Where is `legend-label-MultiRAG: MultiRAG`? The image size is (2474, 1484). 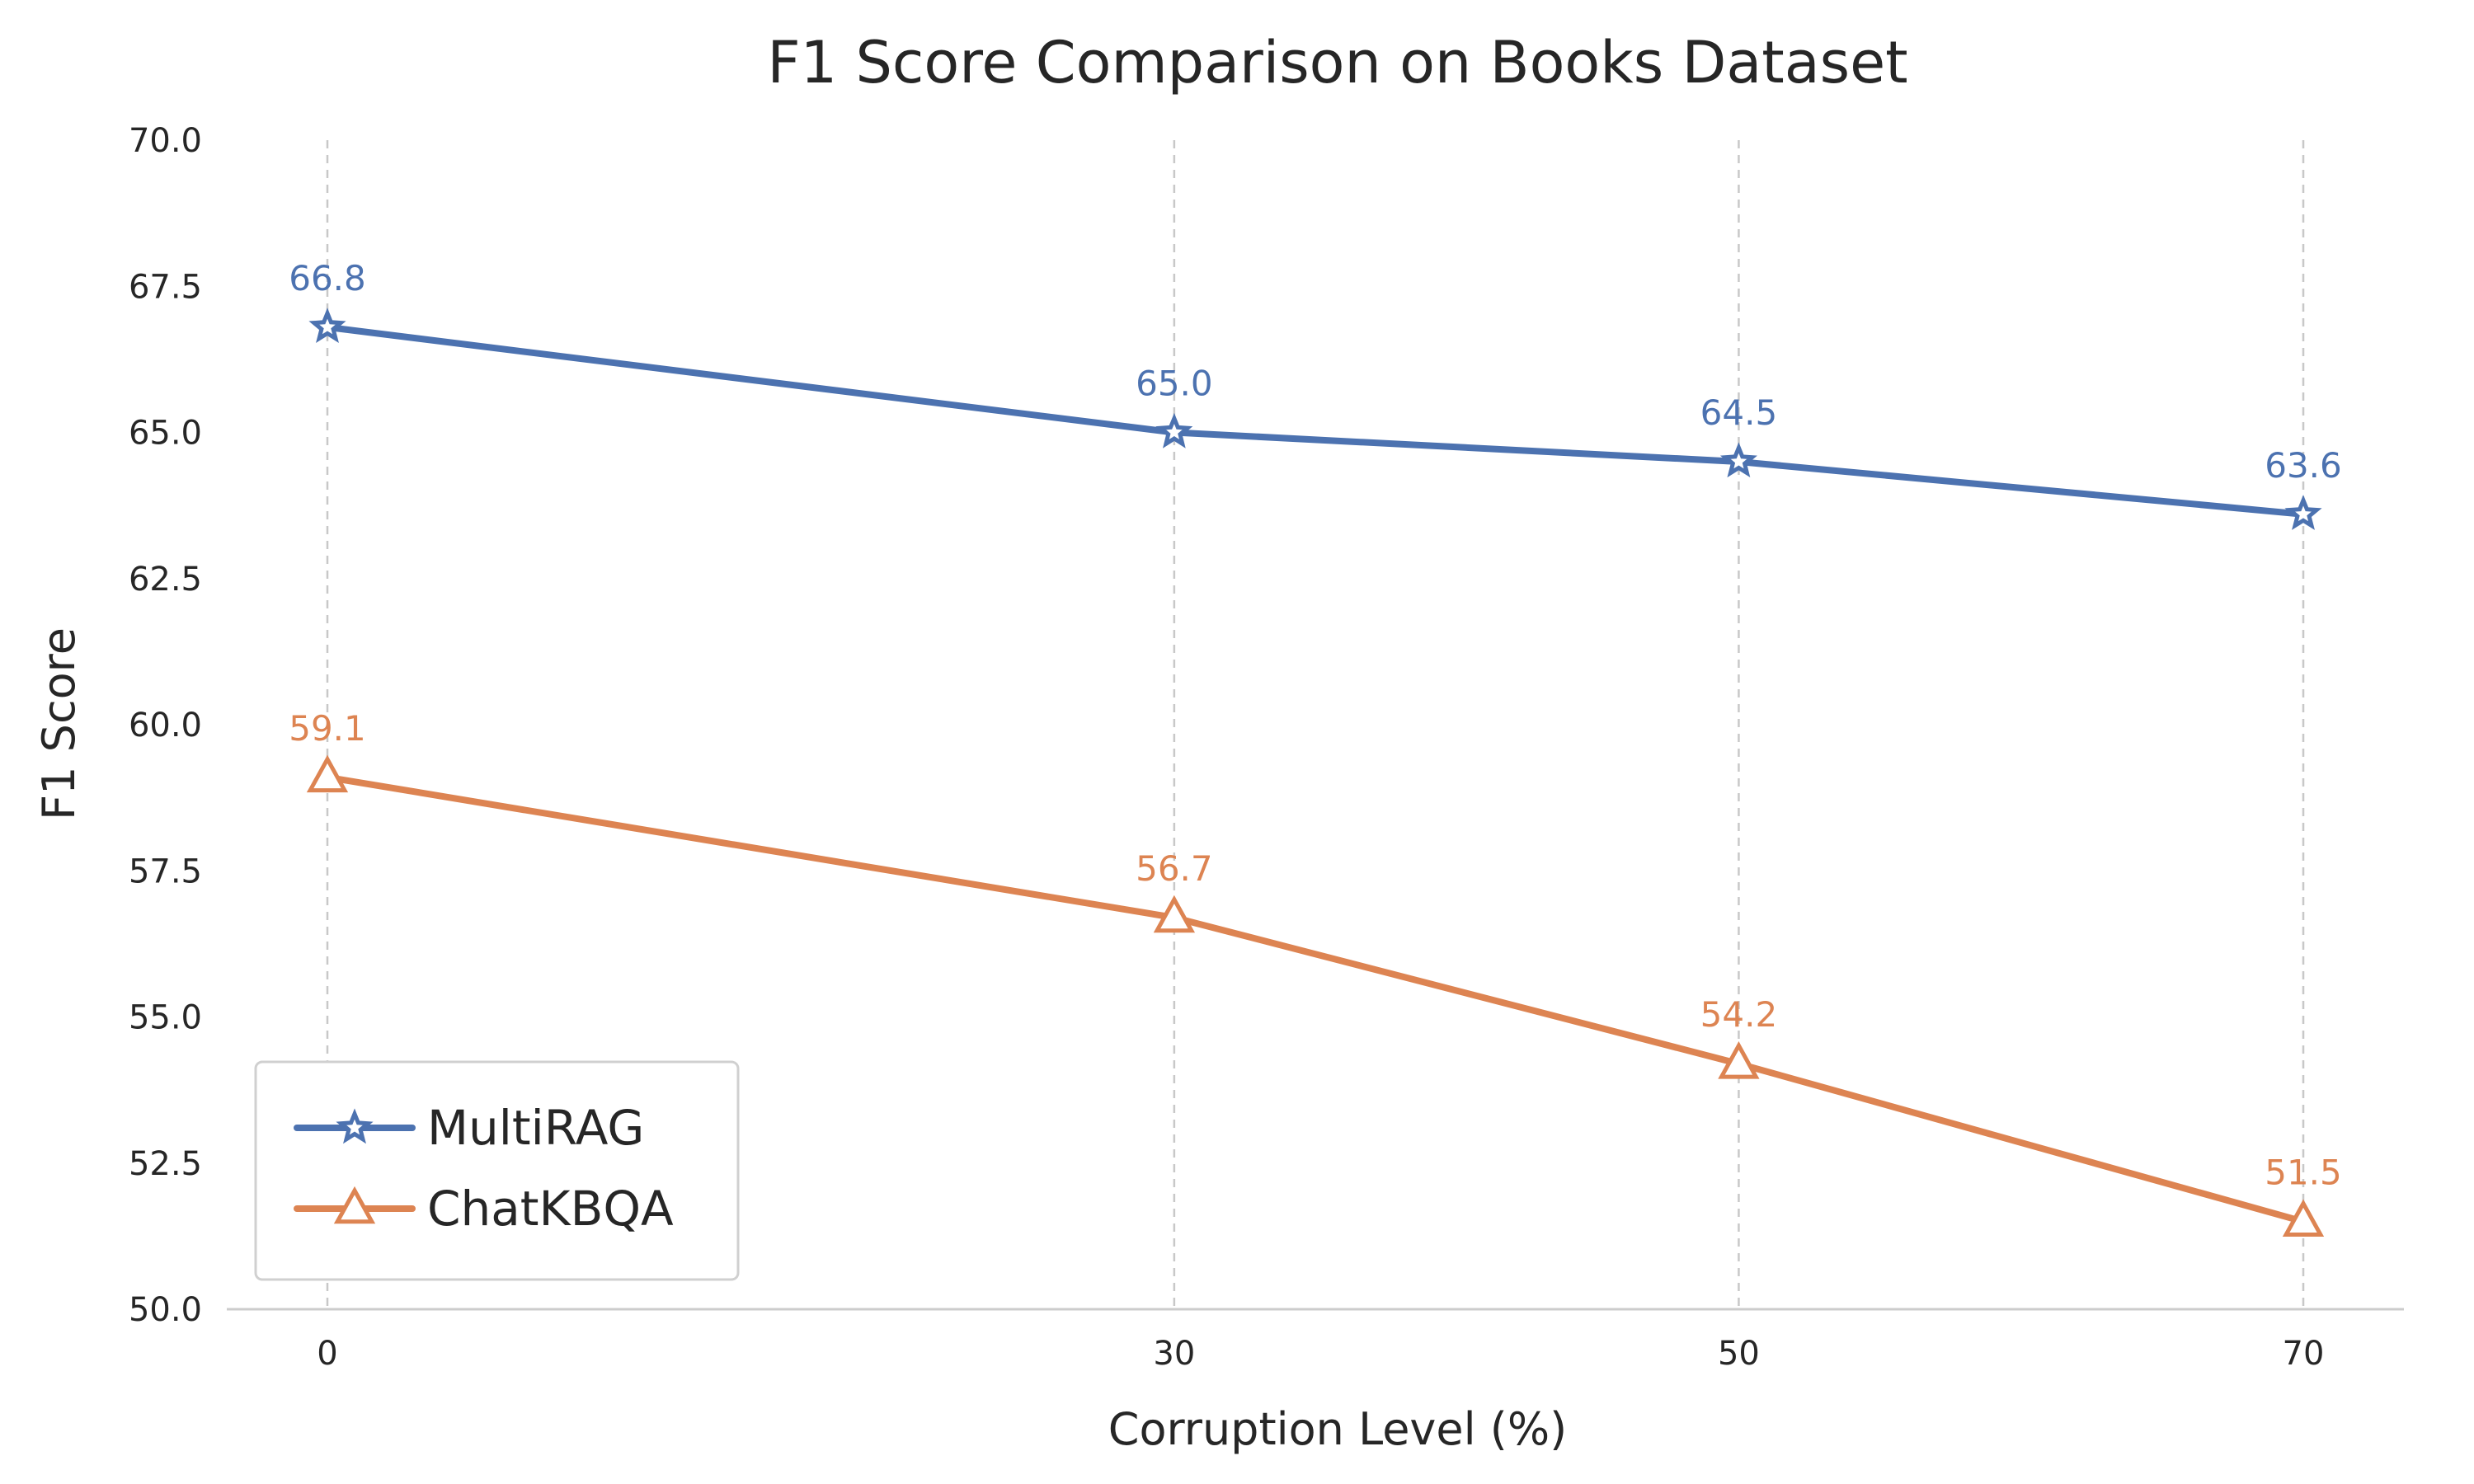
legend-label-MultiRAG: MultiRAG is located at coordinates (535, 1128).